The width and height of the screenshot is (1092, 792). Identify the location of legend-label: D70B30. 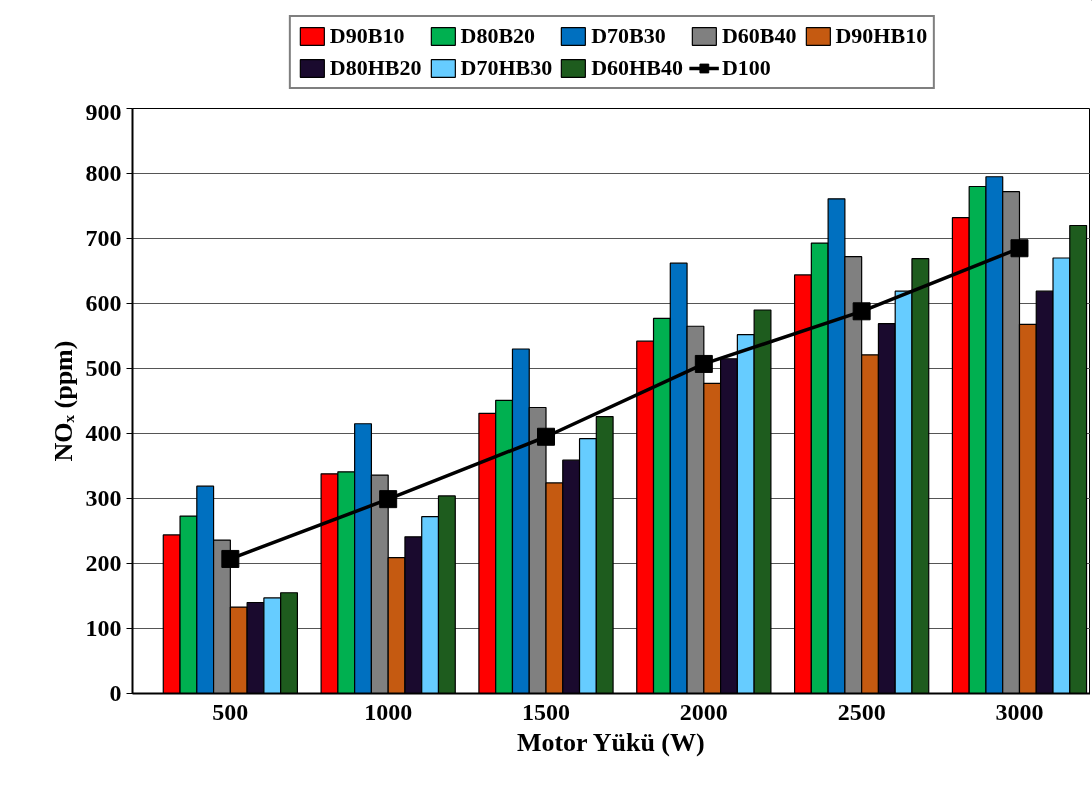
(628, 36).